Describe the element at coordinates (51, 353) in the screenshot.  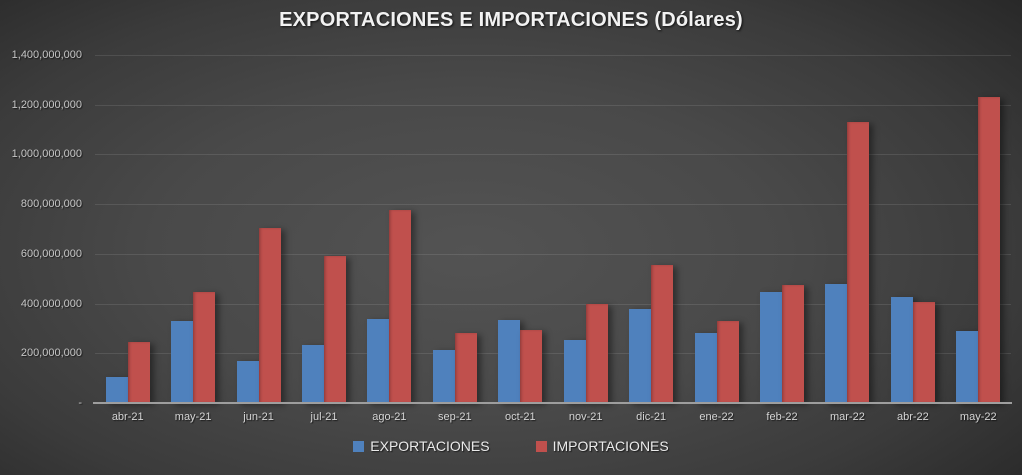
I see `y-axis-tick-label: 200,000,000` at that location.